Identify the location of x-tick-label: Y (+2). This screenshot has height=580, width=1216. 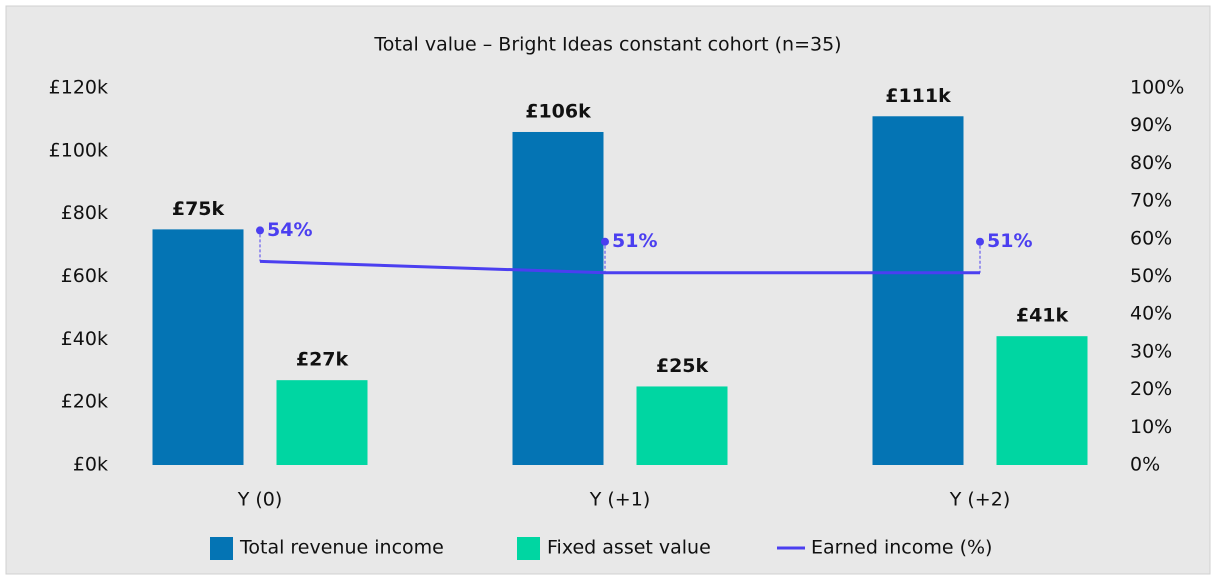
(979, 500).